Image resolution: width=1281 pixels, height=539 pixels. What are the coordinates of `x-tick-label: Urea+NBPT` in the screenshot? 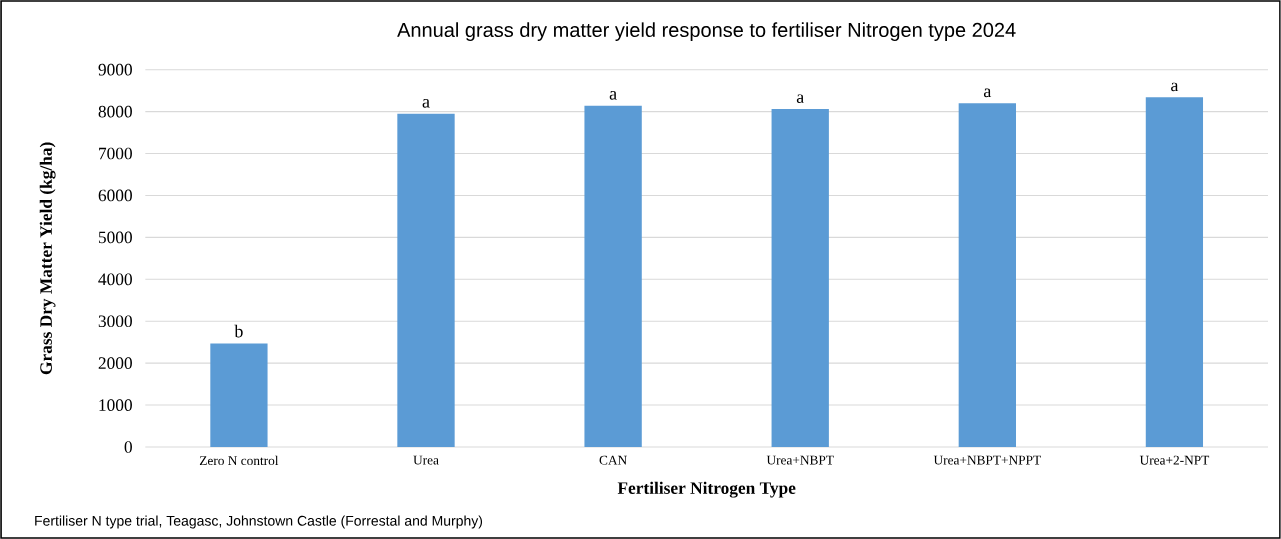 It's located at (800, 460).